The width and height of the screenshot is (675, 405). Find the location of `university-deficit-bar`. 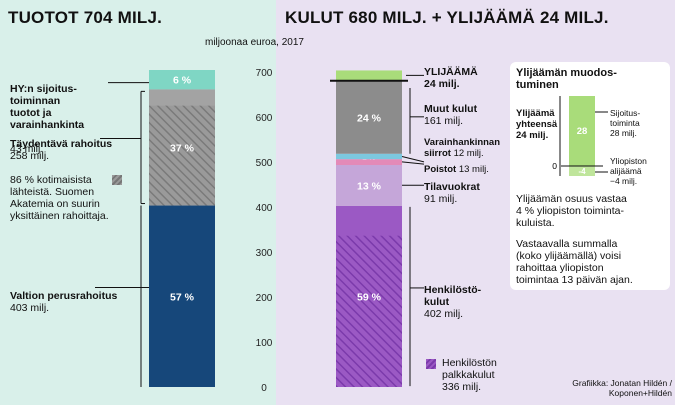

university-deficit-bar is located at coordinates (582, 171).